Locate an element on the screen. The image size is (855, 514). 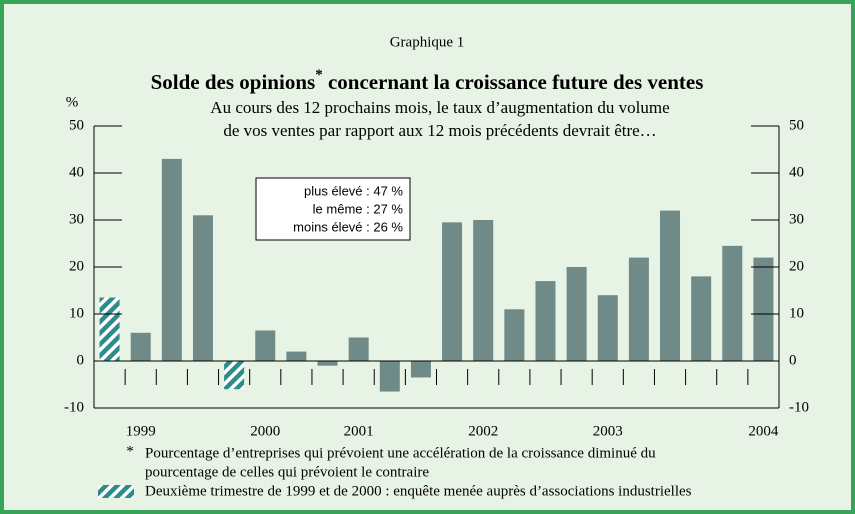
x-tick-label: 2000 is located at coordinates (265, 431).